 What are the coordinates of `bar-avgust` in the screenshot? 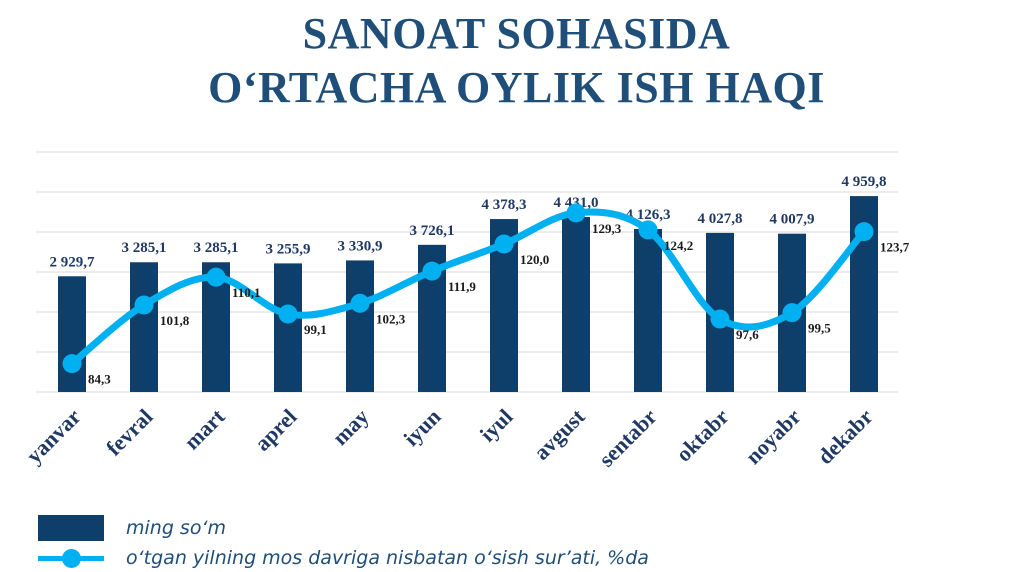 It's located at (576, 304).